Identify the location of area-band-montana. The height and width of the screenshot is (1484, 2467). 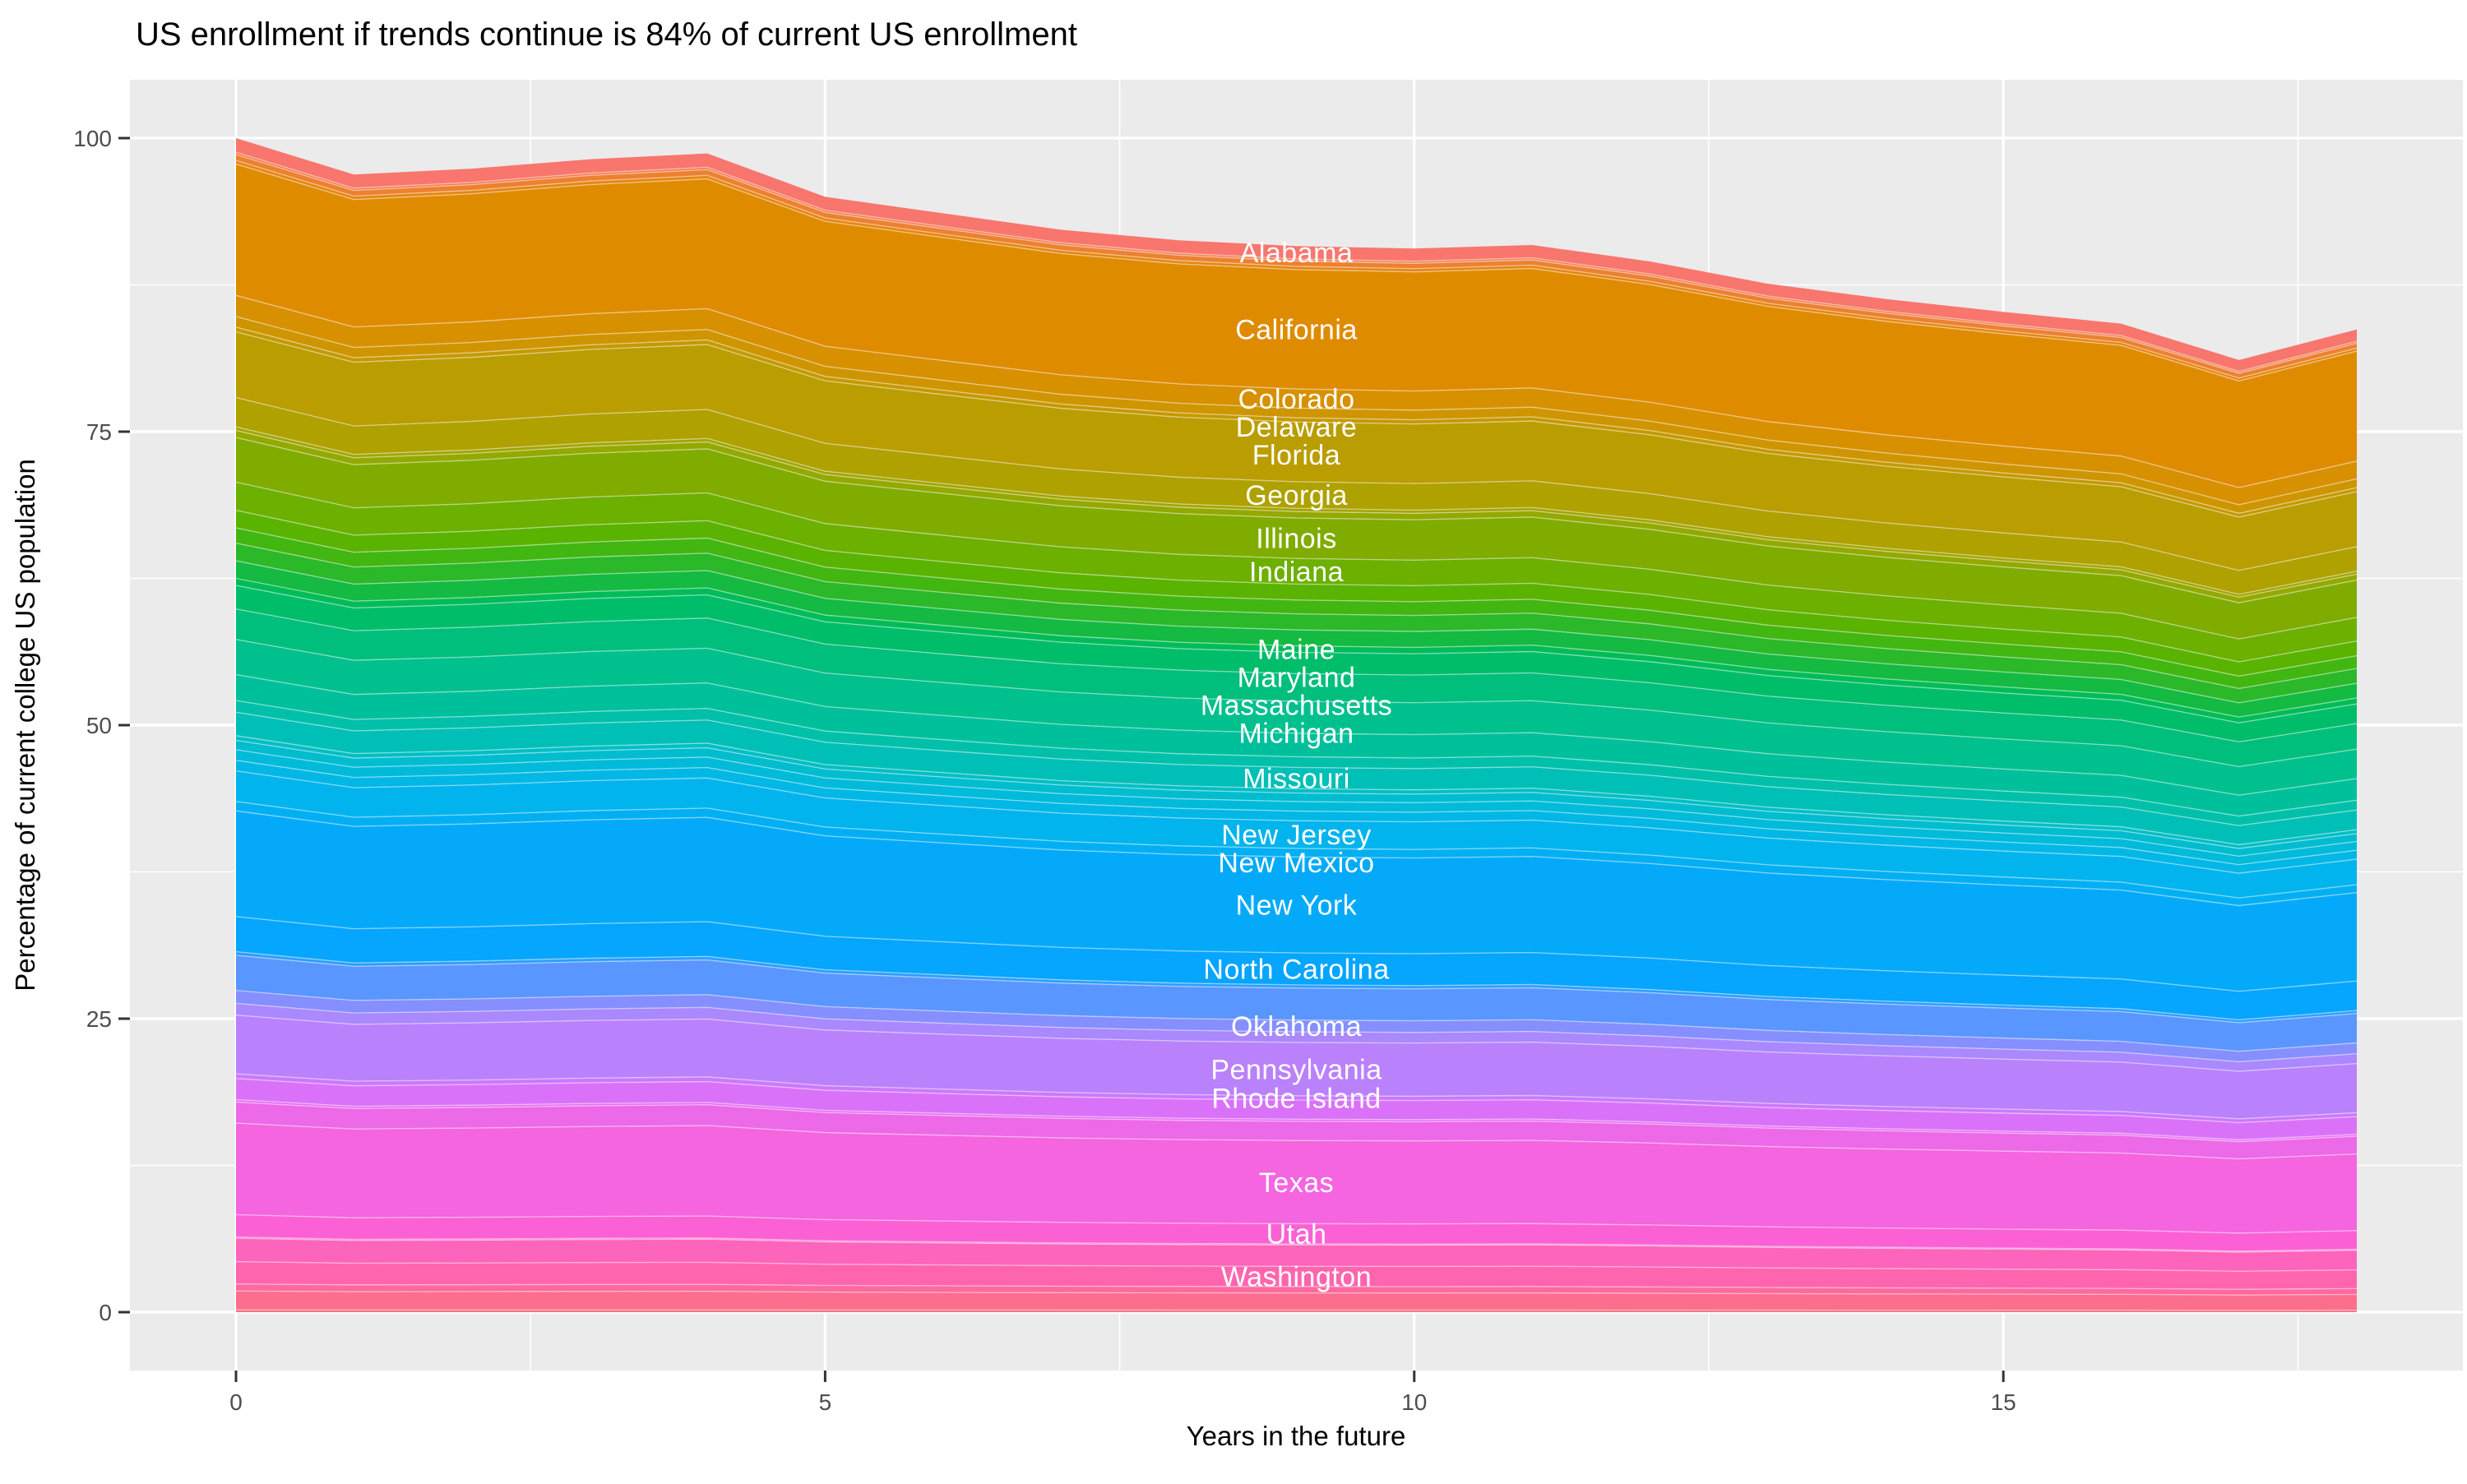
(1296, 792).